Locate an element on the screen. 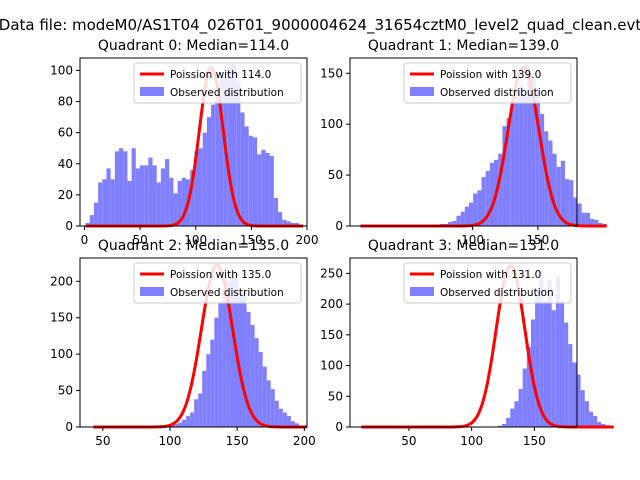 This screenshot has width=640, height=480. y-tick-label: 50 is located at coordinates (335, 396).